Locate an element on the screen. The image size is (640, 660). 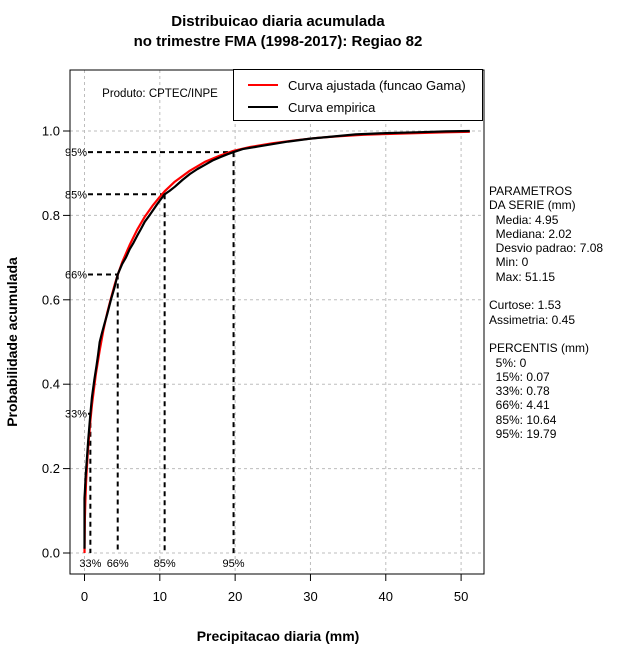
side-panel-line: Media: 4.95 is located at coordinates (524, 219).